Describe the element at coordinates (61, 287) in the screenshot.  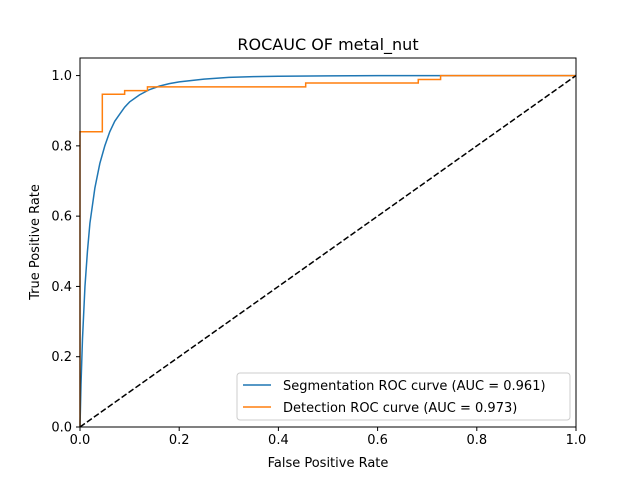
I see `y-tick-label: 0.4` at that location.